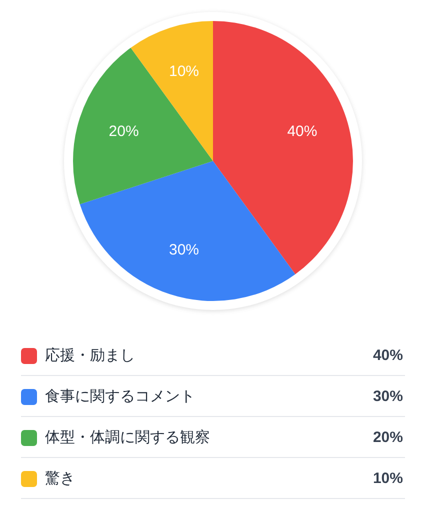 The width and height of the screenshot is (429, 510). Describe the element at coordinates (127, 437) in the screenshot. I see `legend-label: 体型・体調に関する観察` at that location.